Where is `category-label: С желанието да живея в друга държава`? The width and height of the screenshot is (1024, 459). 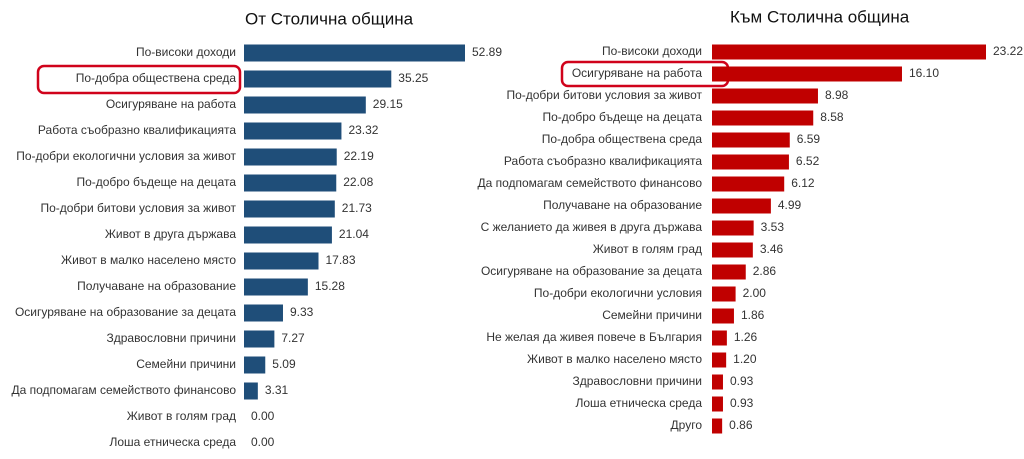
category-label: С желанието да живея в друга държава is located at coordinates (592, 227).